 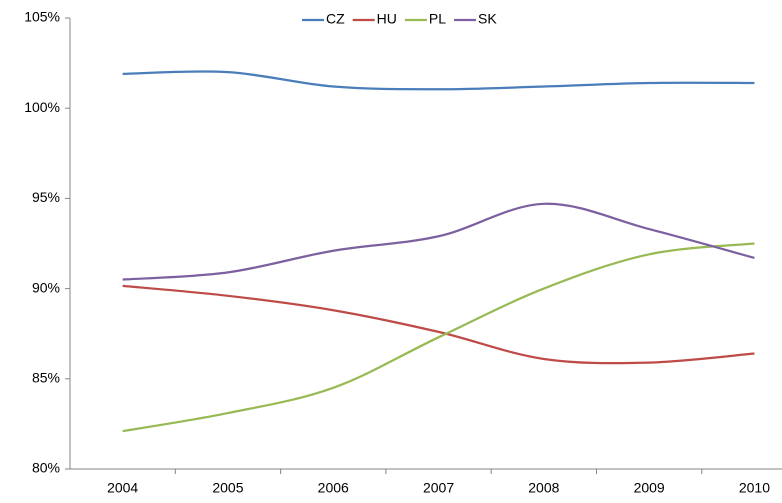 What do you see at coordinates (438, 488) in the screenshot?
I see `x-tick-label: 2007` at bounding box center [438, 488].